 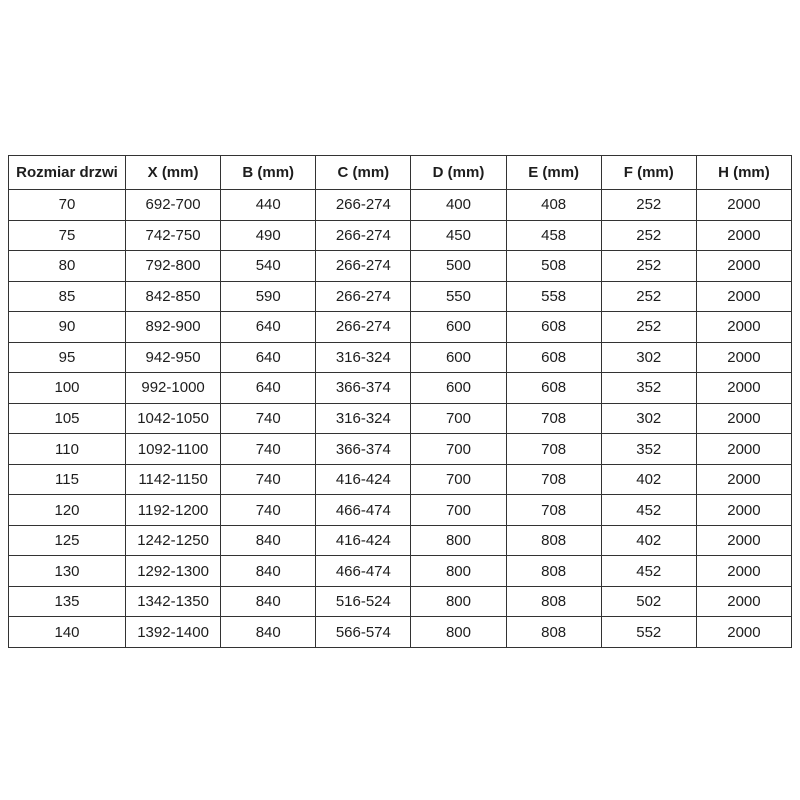 What do you see at coordinates (173, 172) in the screenshot?
I see `column-header: X (mm)` at bounding box center [173, 172].